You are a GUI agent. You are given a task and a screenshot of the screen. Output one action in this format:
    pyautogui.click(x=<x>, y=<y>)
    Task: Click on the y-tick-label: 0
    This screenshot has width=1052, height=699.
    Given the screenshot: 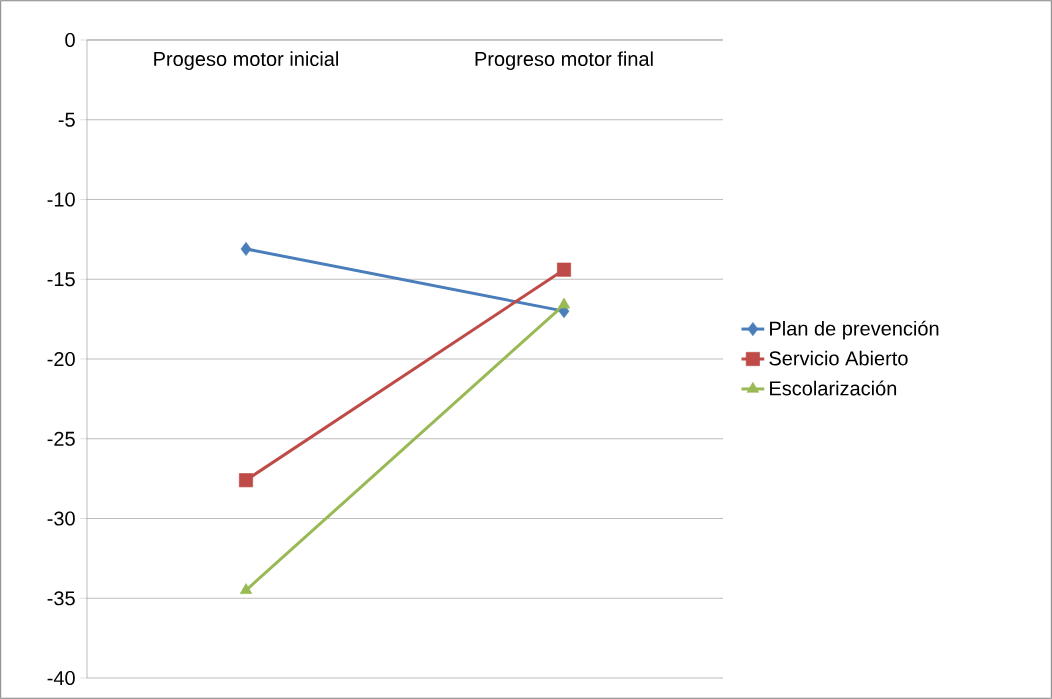 What is the action you would take?
    pyautogui.click(x=70, y=40)
    